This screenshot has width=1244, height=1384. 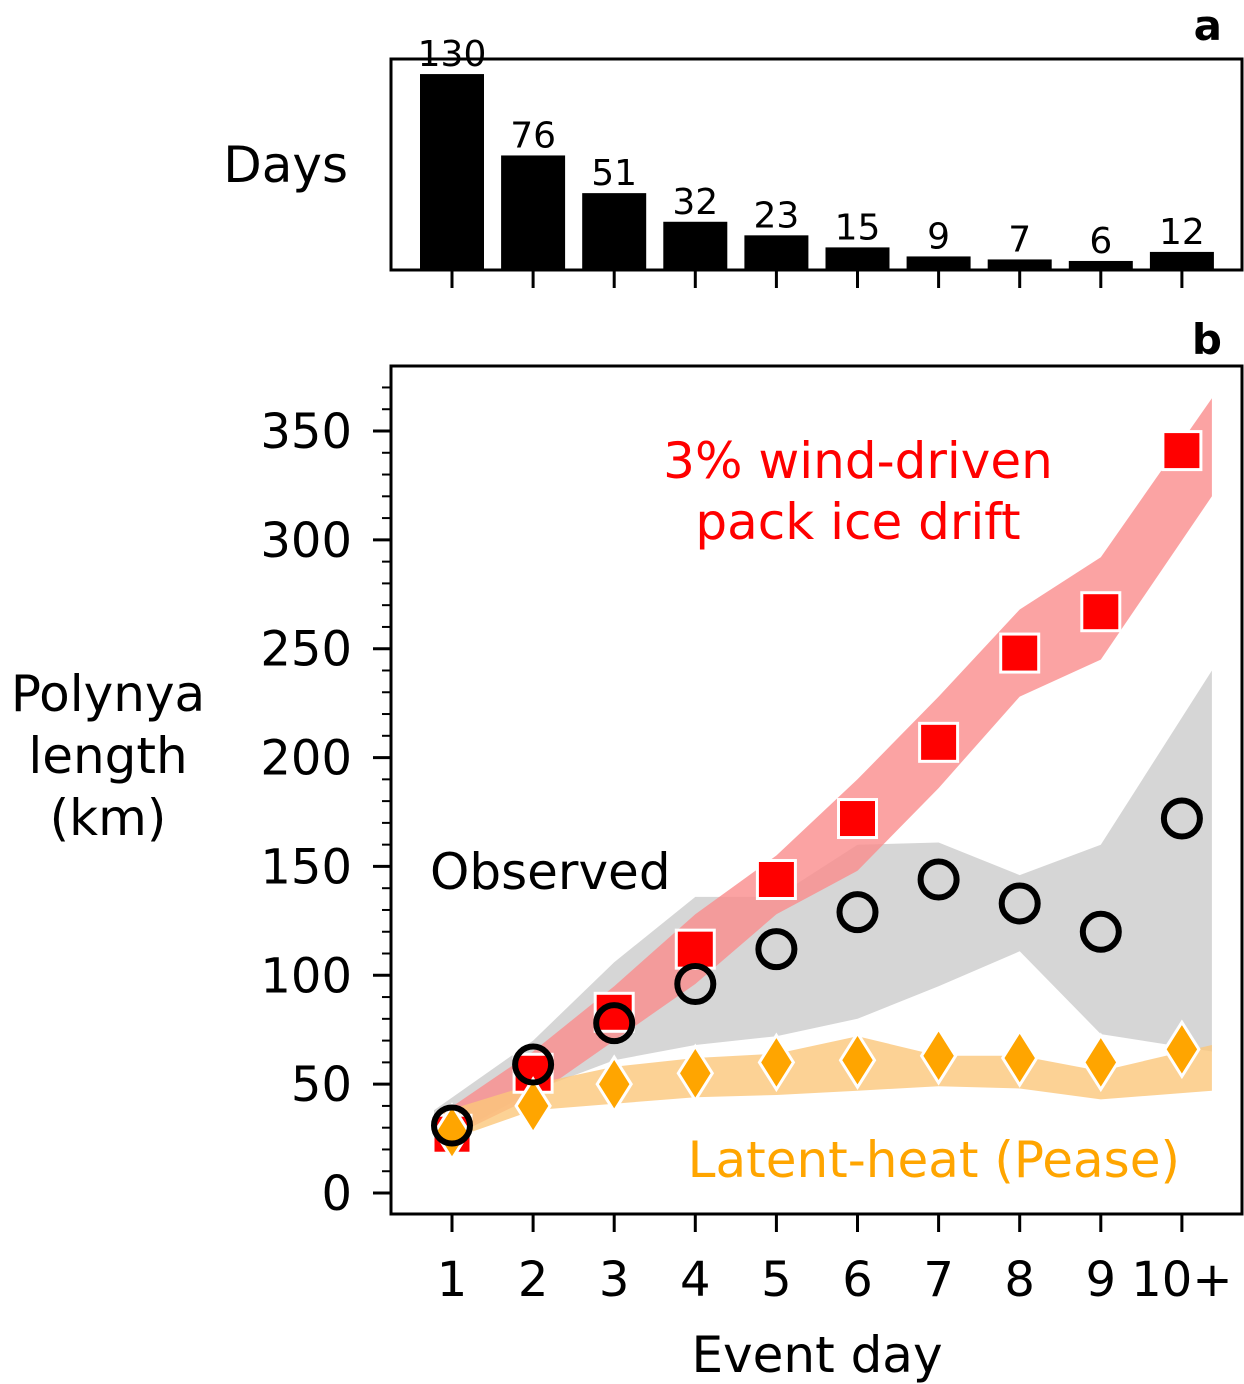 I want to click on bar-value-label-7: 9, so click(x=938, y=236).